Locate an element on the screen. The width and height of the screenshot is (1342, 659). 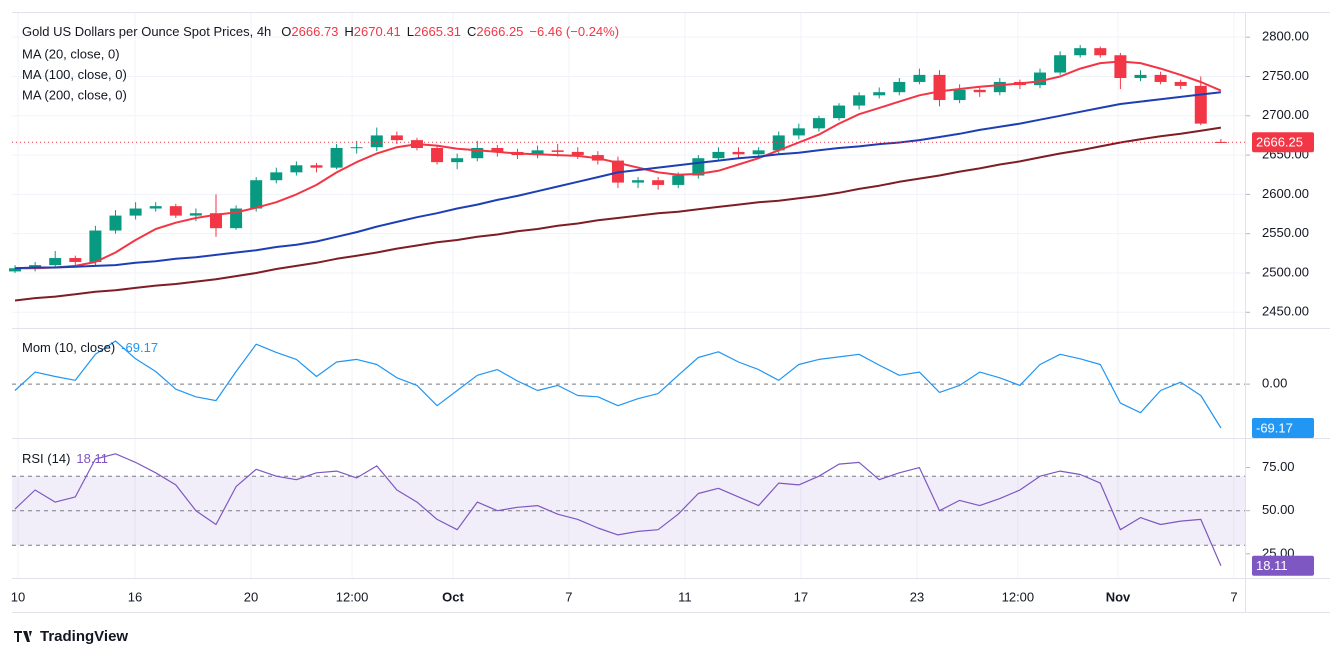
y-tick-label: 2450.00 is located at coordinates (1285, 311).